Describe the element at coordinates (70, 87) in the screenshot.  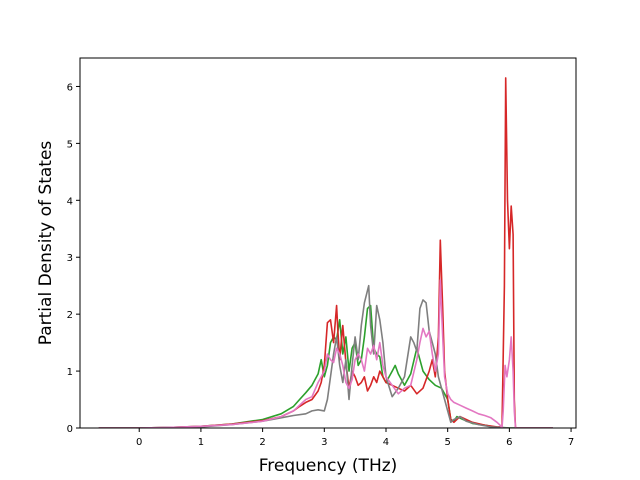
I see `y-tick-label: 6` at that location.